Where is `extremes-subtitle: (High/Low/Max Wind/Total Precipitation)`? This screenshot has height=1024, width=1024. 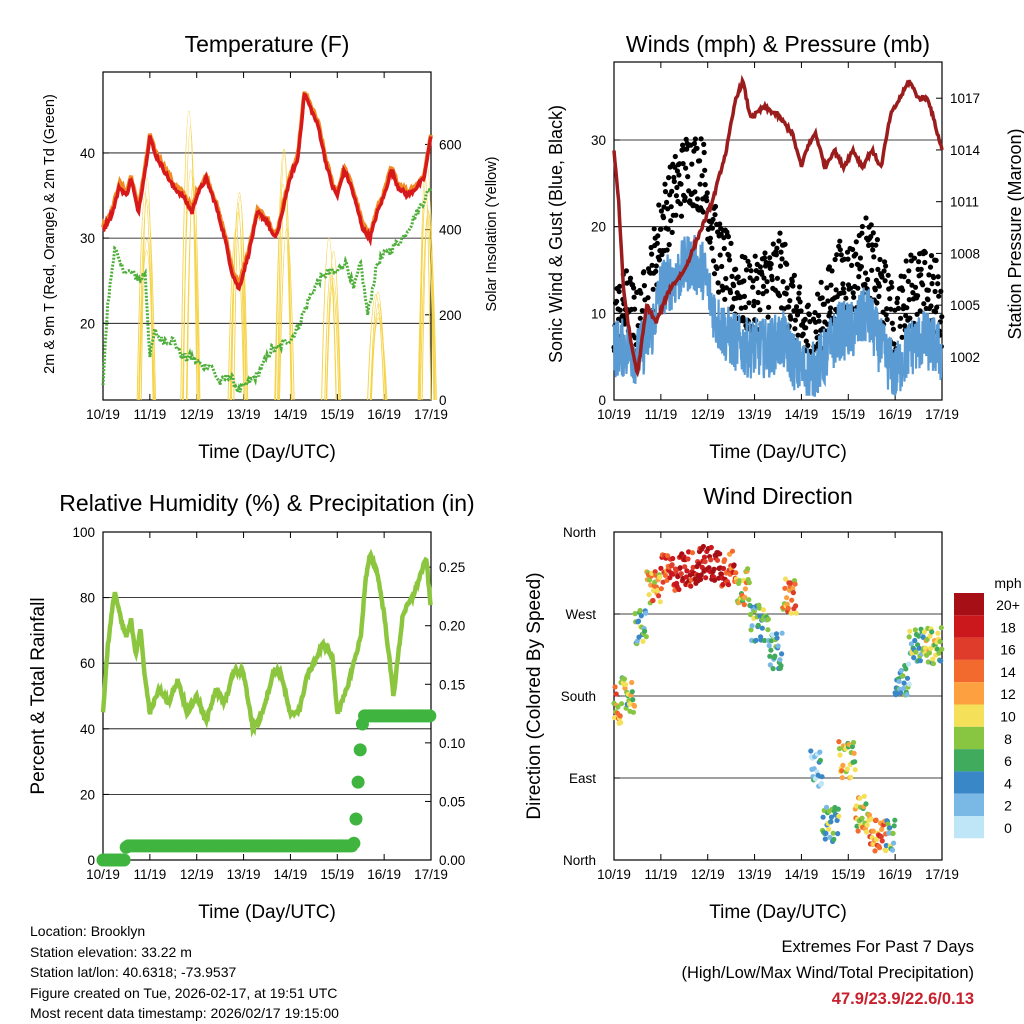 extremes-subtitle: (High/Low/Max Wind/Total Precipitation) is located at coordinates (827, 973).